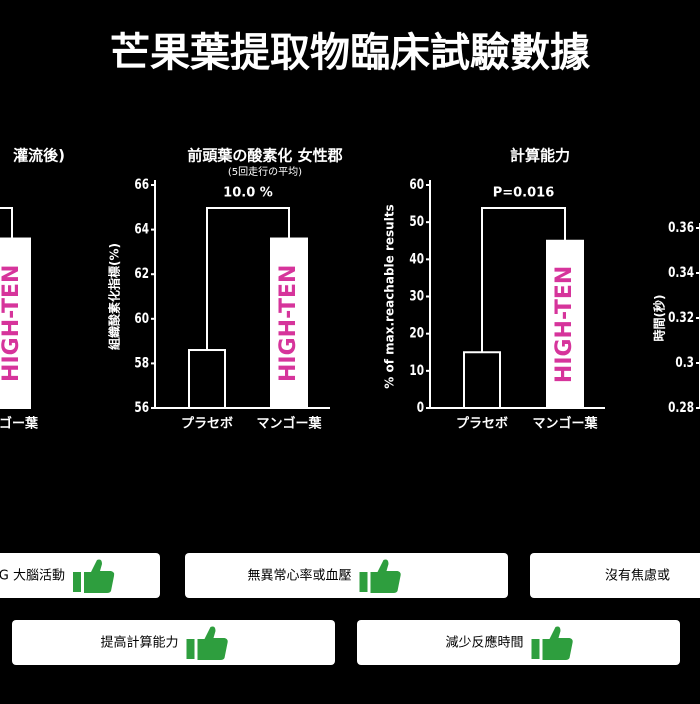 This screenshot has width=700, height=704. What do you see at coordinates (141, 229) in the screenshot?
I see `y-tick-label: 64` at bounding box center [141, 229].